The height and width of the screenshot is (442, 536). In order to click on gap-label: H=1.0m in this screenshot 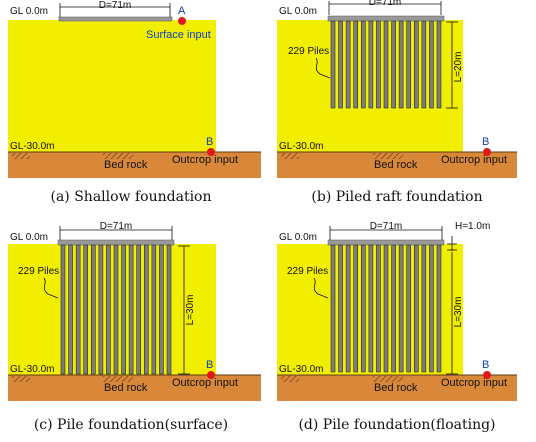, I will do `click(472, 226)`.